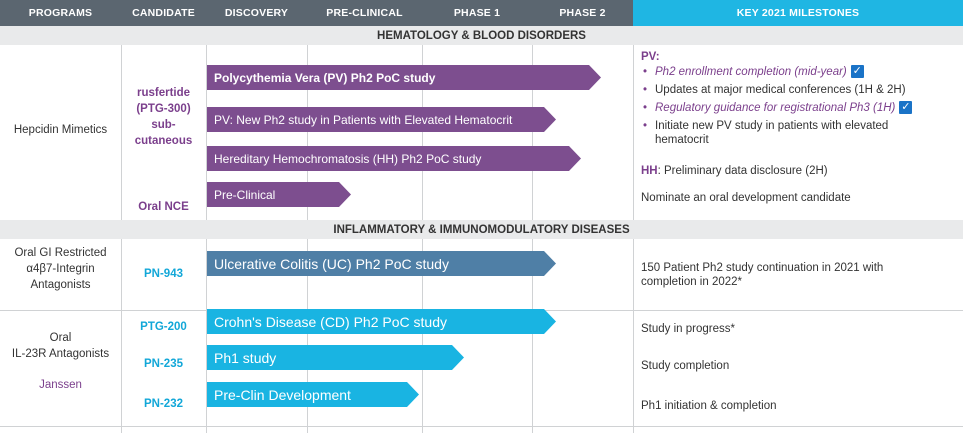 The height and width of the screenshot is (433, 963). I want to click on hh-label: HH, so click(649, 171).